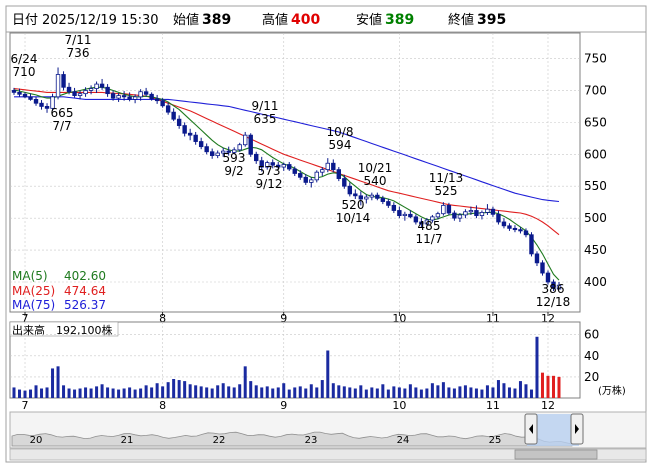  Describe the element at coordinates (33, 305) in the screenshot. I see `ma75-label: MA(75)` at that location.